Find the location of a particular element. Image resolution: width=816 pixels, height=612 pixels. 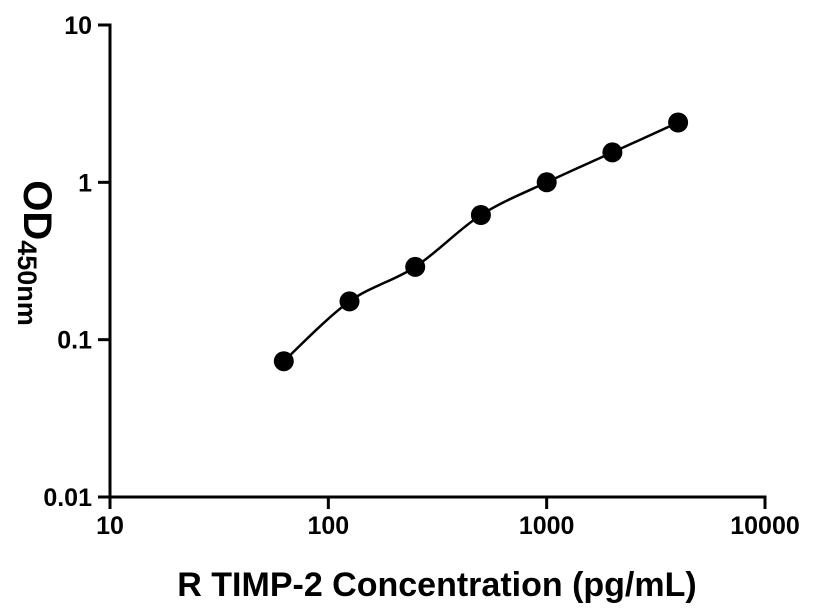

x-axis-tick-label: 10000 is located at coordinates (765, 526).